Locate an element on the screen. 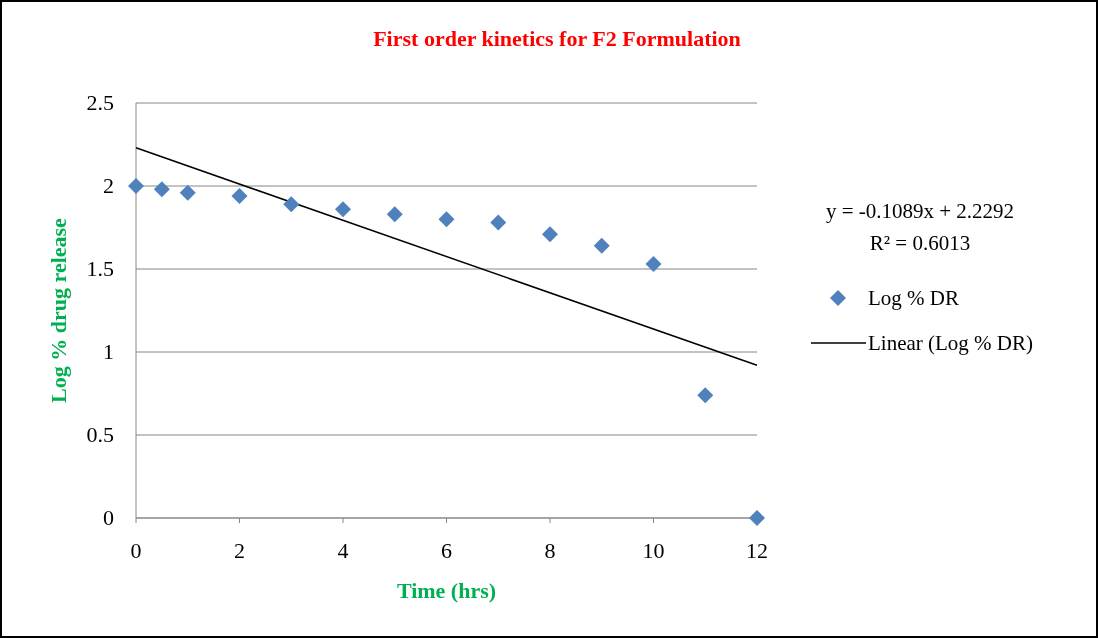 This screenshot has height=638, width=1098. text: y = -0.1089x + 2.2292 is located at coordinates (920, 211).